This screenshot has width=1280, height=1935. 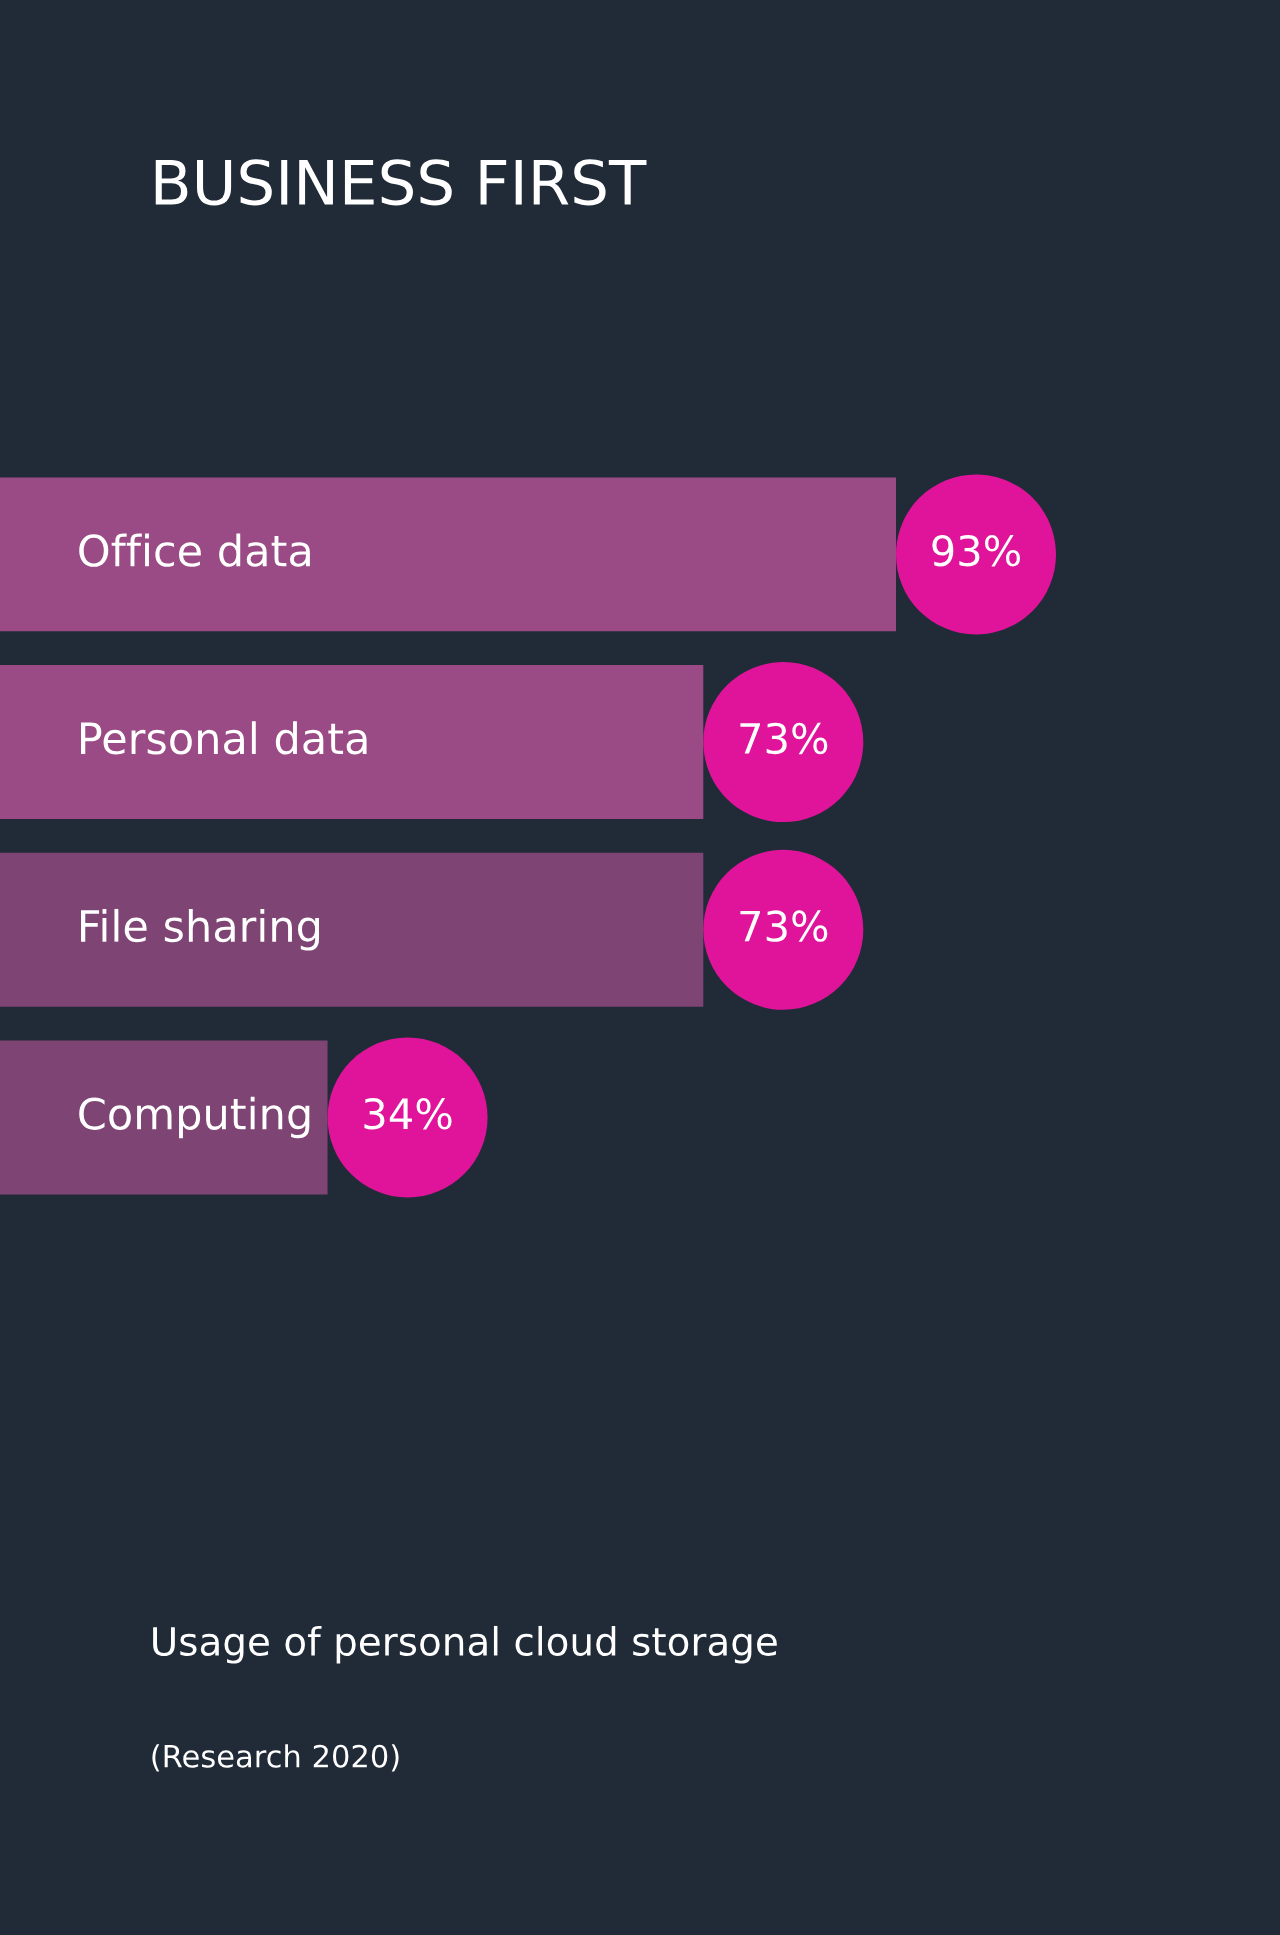 What do you see at coordinates (976, 550) in the screenshot?
I see `data-label: 93%` at bounding box center [976, 550].